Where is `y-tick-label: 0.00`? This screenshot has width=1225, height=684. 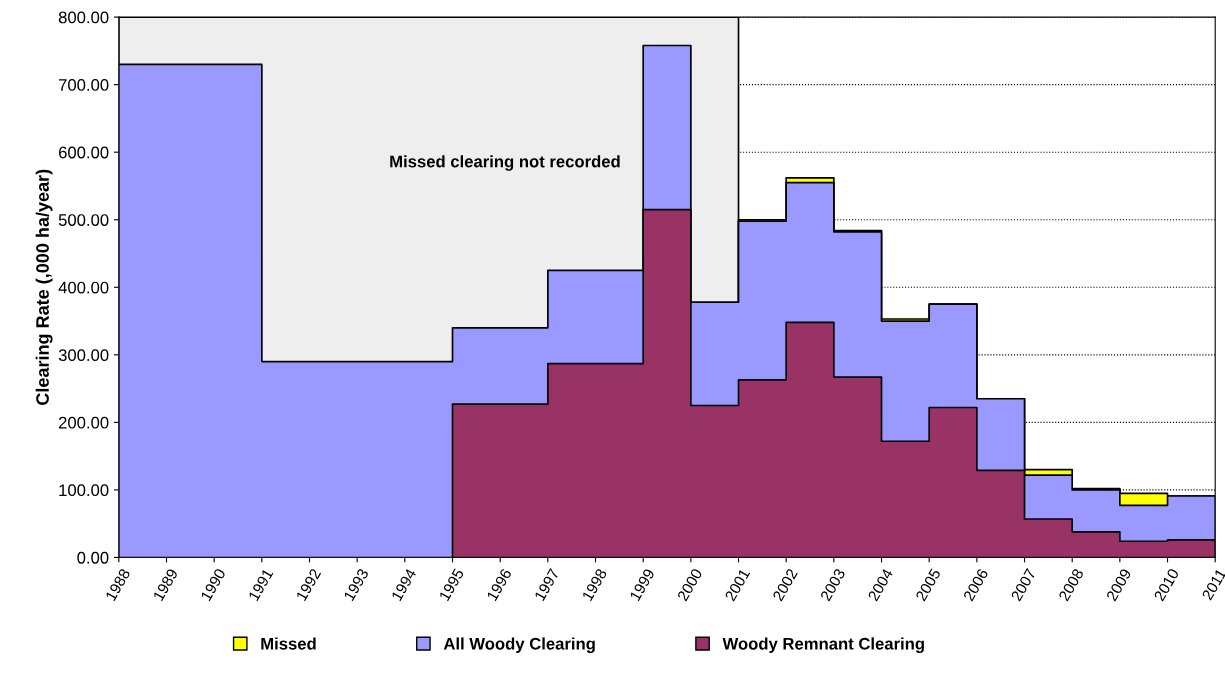
y-tick-label: 0.00 is located at coordinates (93, 557).